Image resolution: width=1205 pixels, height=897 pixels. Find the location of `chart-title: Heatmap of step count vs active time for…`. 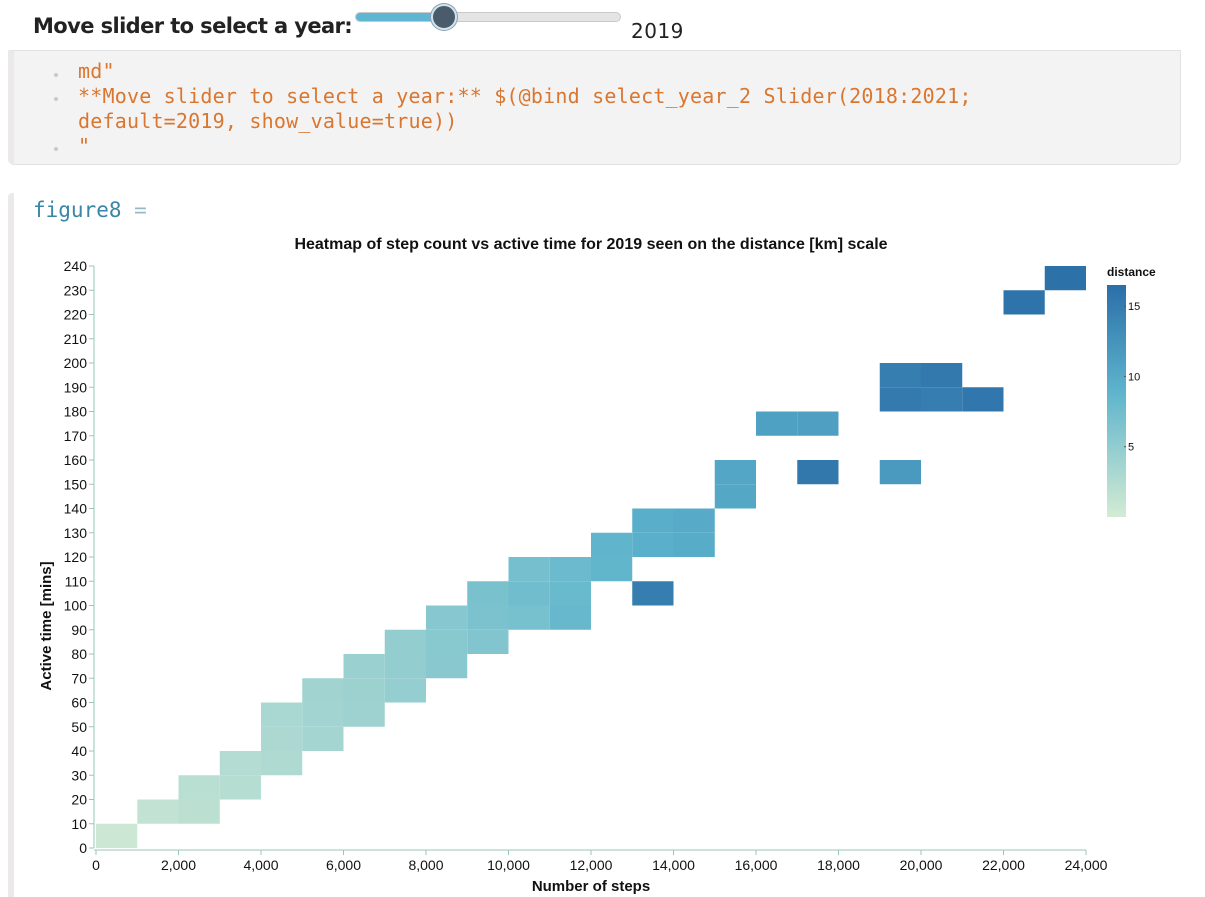

chart-title: Heatmap of step count vs active time for… is located at coordinates (590, 244).